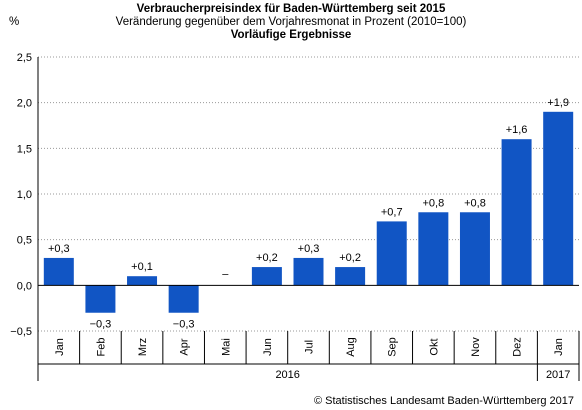 The width and height of the screenshot is (582, 410). What do you see at coordinates (392, 212) in the screenshot?
I see `data-label: +0,7` at bounding box center [392, 212].